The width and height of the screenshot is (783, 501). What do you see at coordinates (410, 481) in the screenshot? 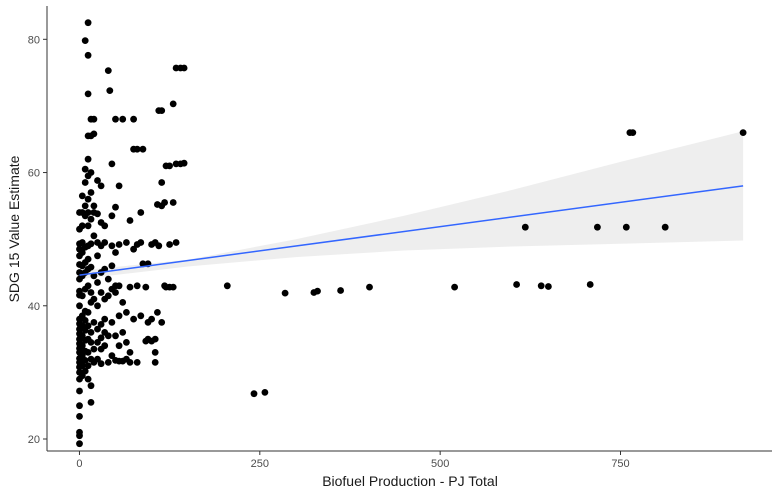
I see `x-axis-title: Biofuel Production - PJ Total` at bounding box center [410, 481].